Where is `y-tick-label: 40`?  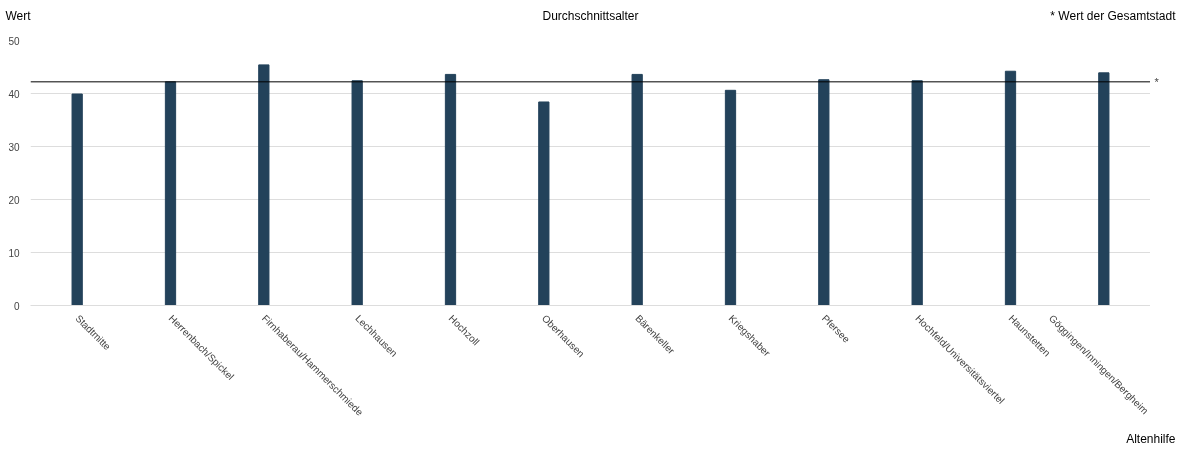 y-tick-label: 40 is located at coordinates (14, 94).